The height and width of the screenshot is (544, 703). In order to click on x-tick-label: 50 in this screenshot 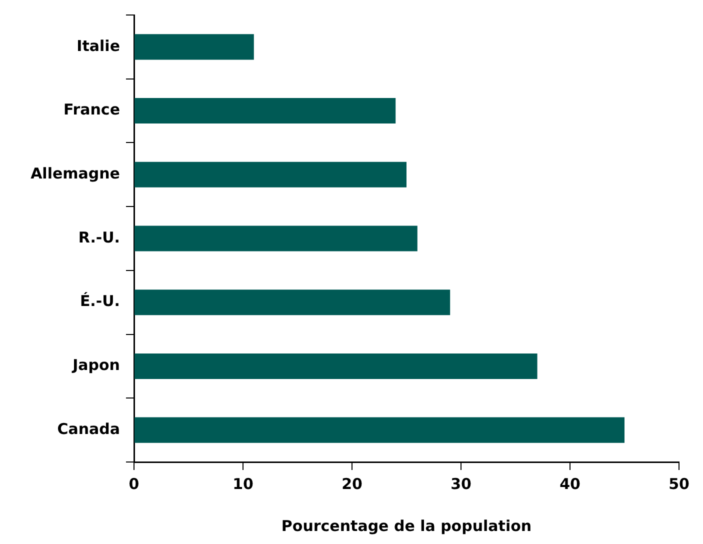, I will do `click(679, 483)`.